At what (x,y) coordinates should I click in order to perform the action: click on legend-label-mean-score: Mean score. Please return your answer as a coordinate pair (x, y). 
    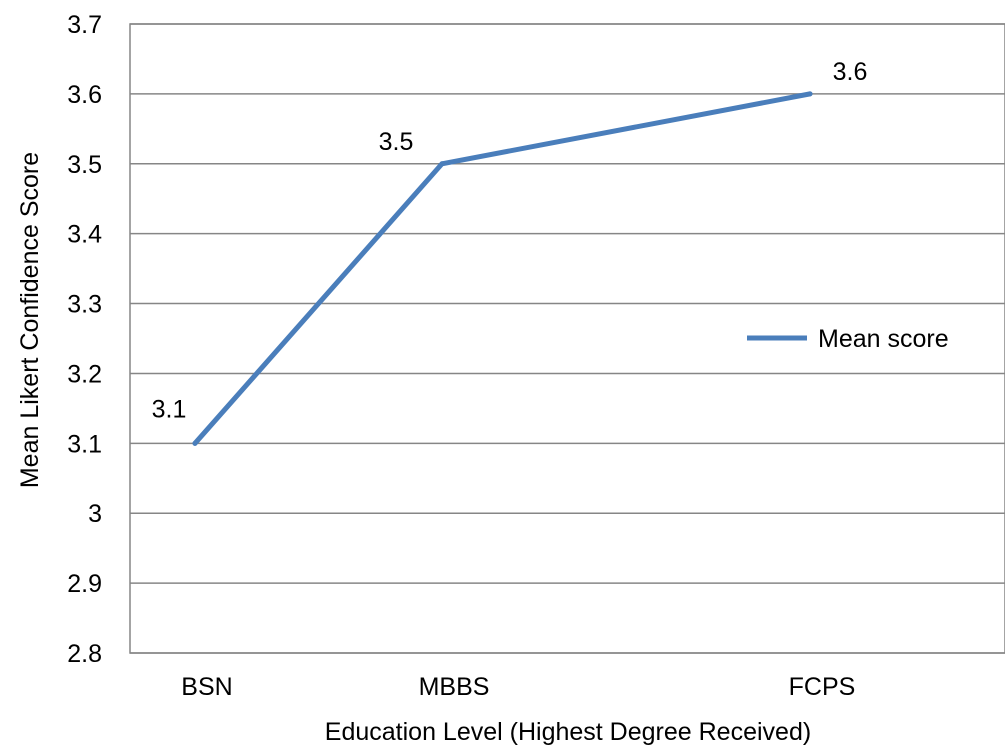
    Looking at the image, I should click on (883, 339).